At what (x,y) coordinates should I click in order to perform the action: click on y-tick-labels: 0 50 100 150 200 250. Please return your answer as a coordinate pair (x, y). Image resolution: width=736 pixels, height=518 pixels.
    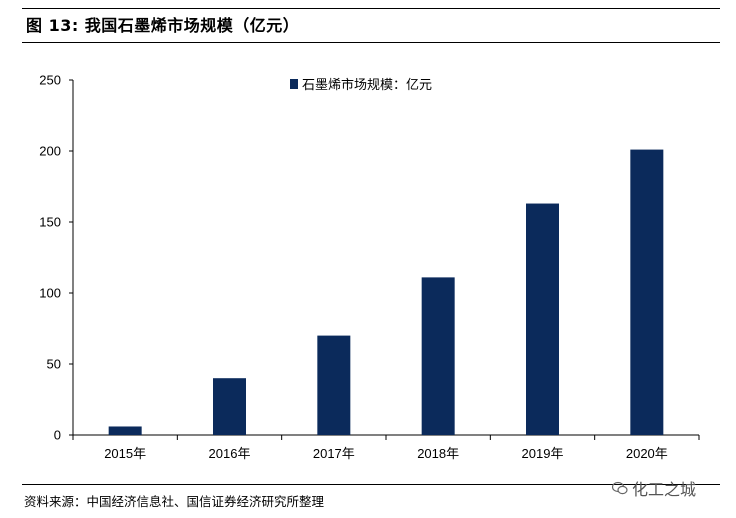
    Looking at the image, I should click on (50, 258).